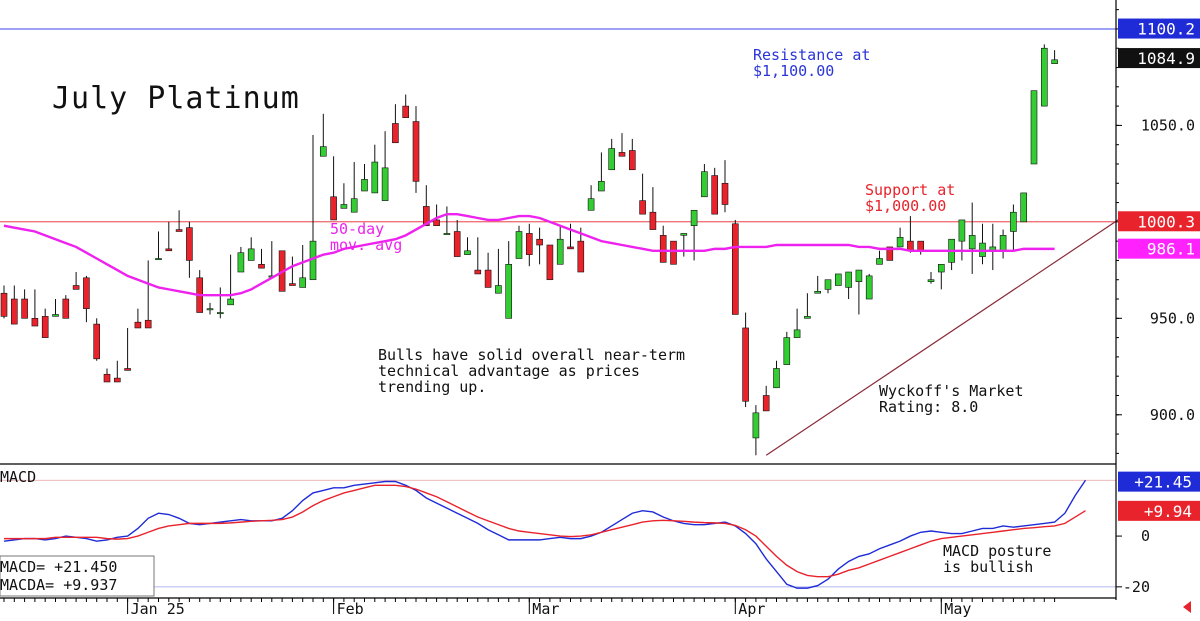  What do you see at coordinates (545, 531) in the screenshot?
I see `macd-signal-line` at bounding box center [545, 531].